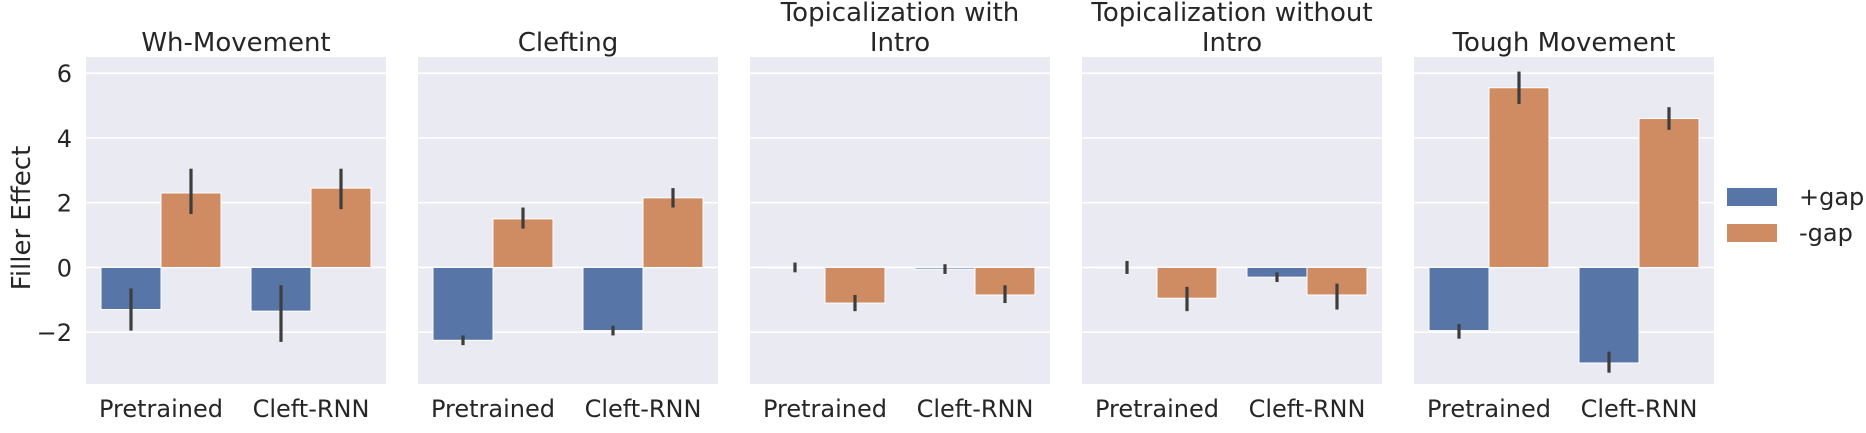 This screenshot has height=433, width=1866. Describe the element at coordinates (64, 139) in the screenshot. I see `y-tick-label: 4` at that location.